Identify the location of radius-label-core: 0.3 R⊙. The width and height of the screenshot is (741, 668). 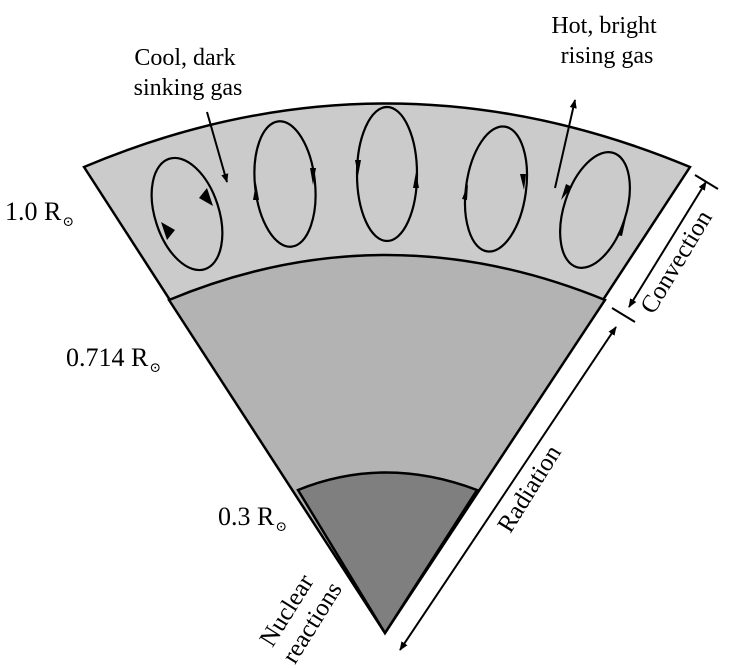
(252, 518).